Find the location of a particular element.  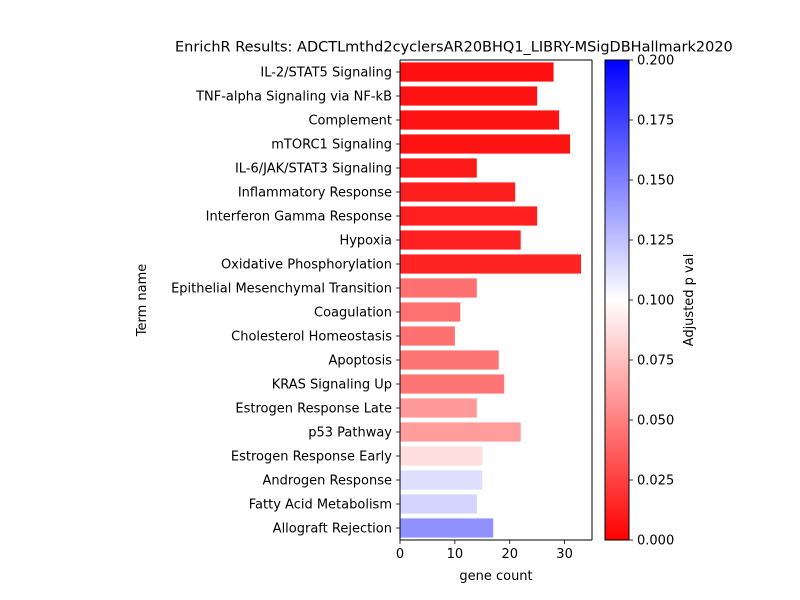

colorbar-tick-label: 0.000 is located at coordinates (655, 541).